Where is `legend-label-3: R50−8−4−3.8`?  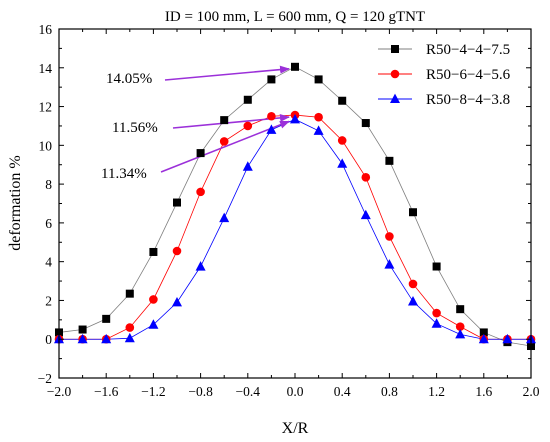
legend-label-3: R50−8−4−3.8 is located at coordinates (468, 100).